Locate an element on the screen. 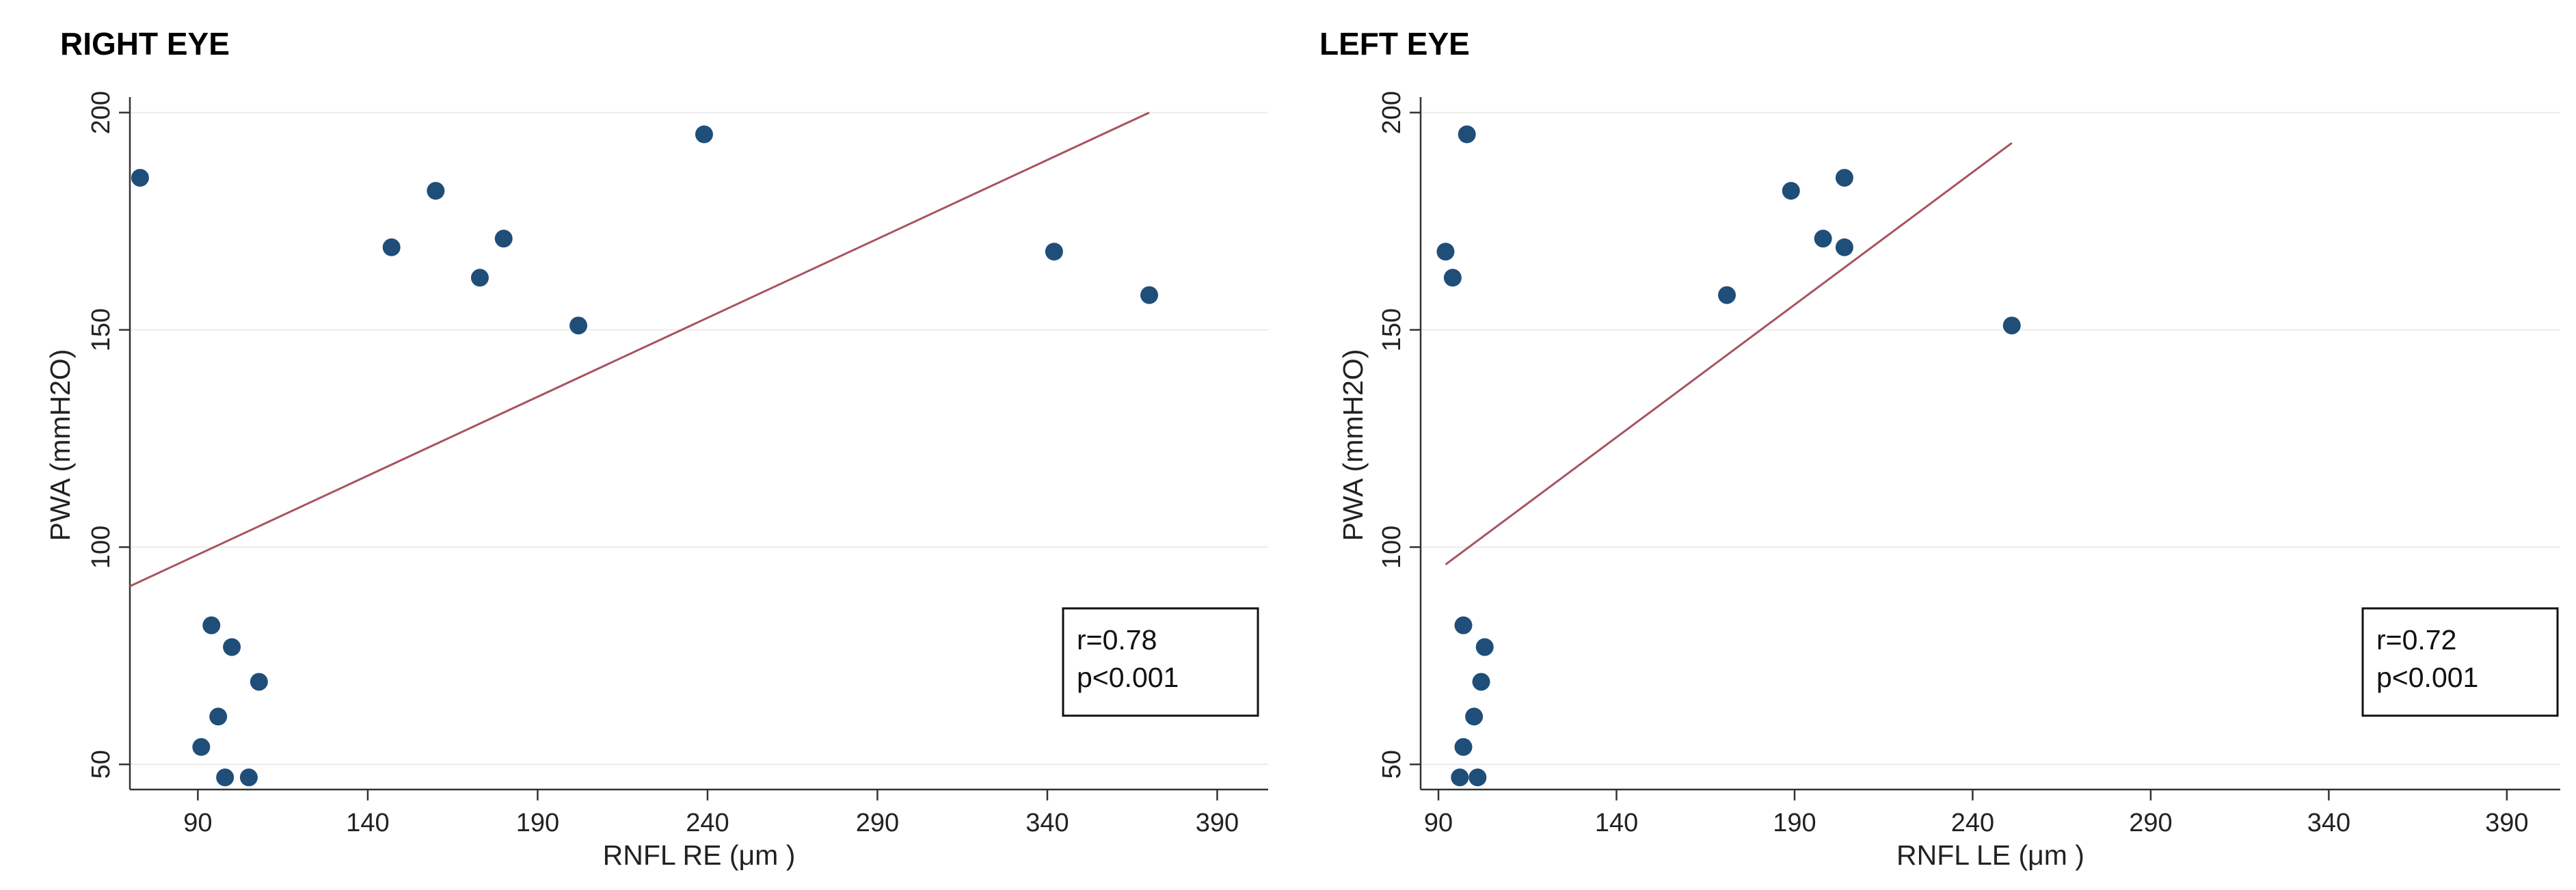 The height and width of the screenshot is (890, 2576). chart-title: RIGHT EYE is located at coordinates (145, 44).